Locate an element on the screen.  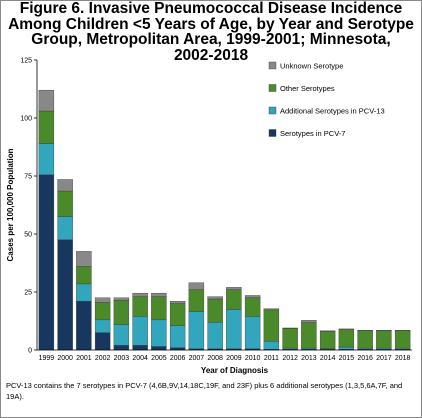
bar-segment-2000-s2 is located at coordinates (65, 203).